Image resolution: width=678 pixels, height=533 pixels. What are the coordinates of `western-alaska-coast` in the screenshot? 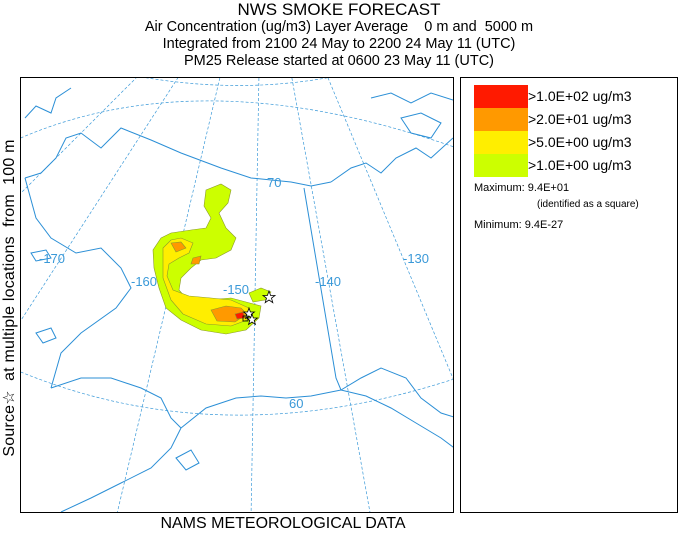 It's located at (78, 283).